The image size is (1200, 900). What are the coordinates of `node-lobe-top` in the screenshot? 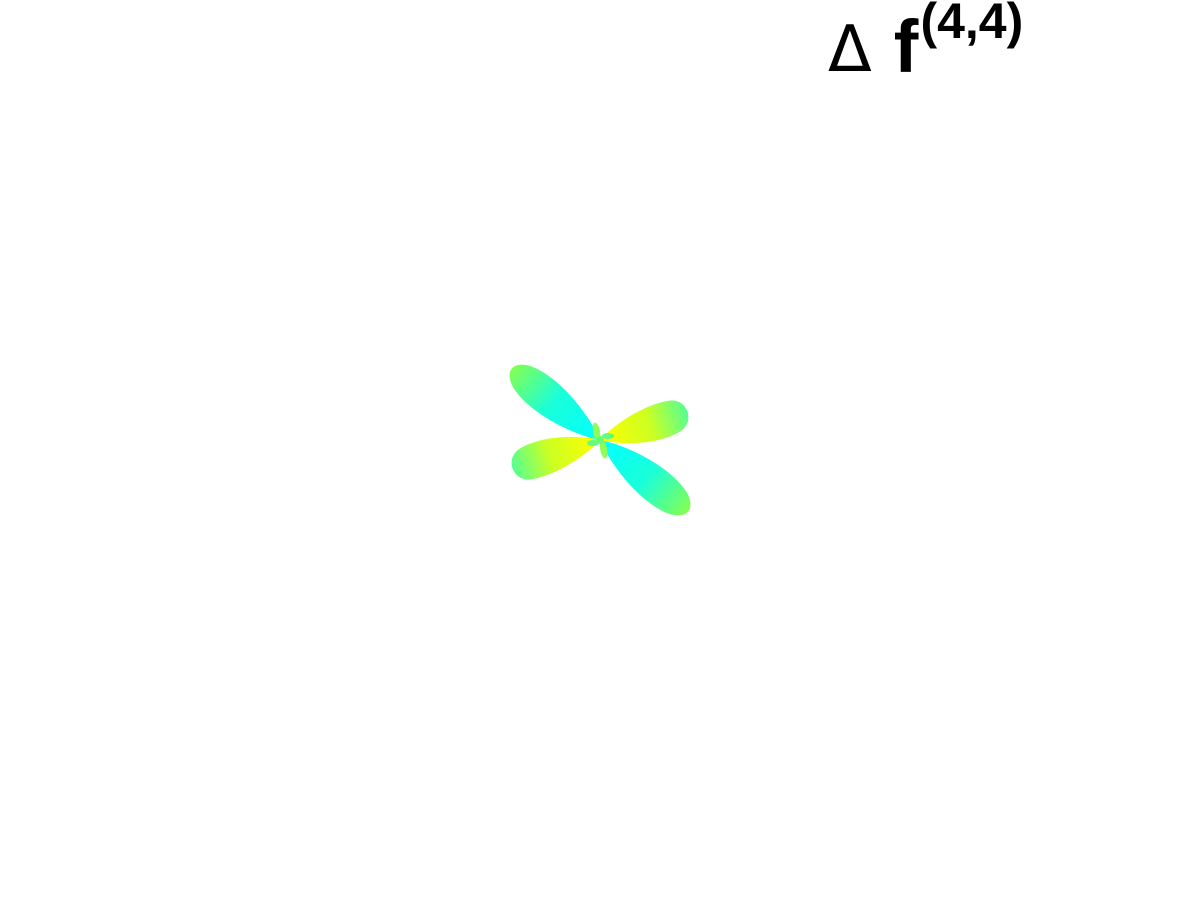 It's located at (596, 431).